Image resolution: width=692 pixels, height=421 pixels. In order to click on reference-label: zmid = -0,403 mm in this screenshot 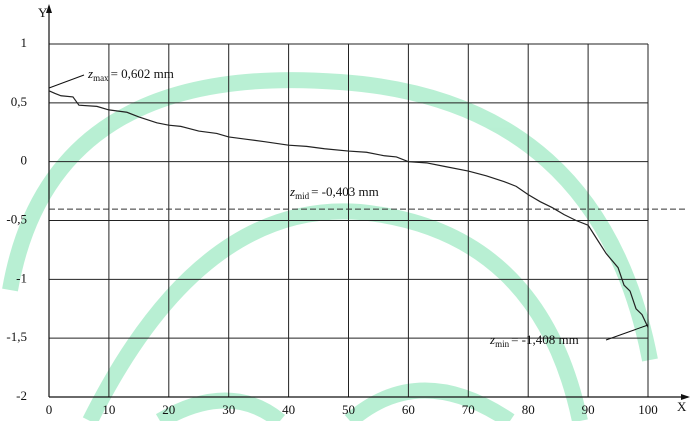, I will do `click(334, 192)`.